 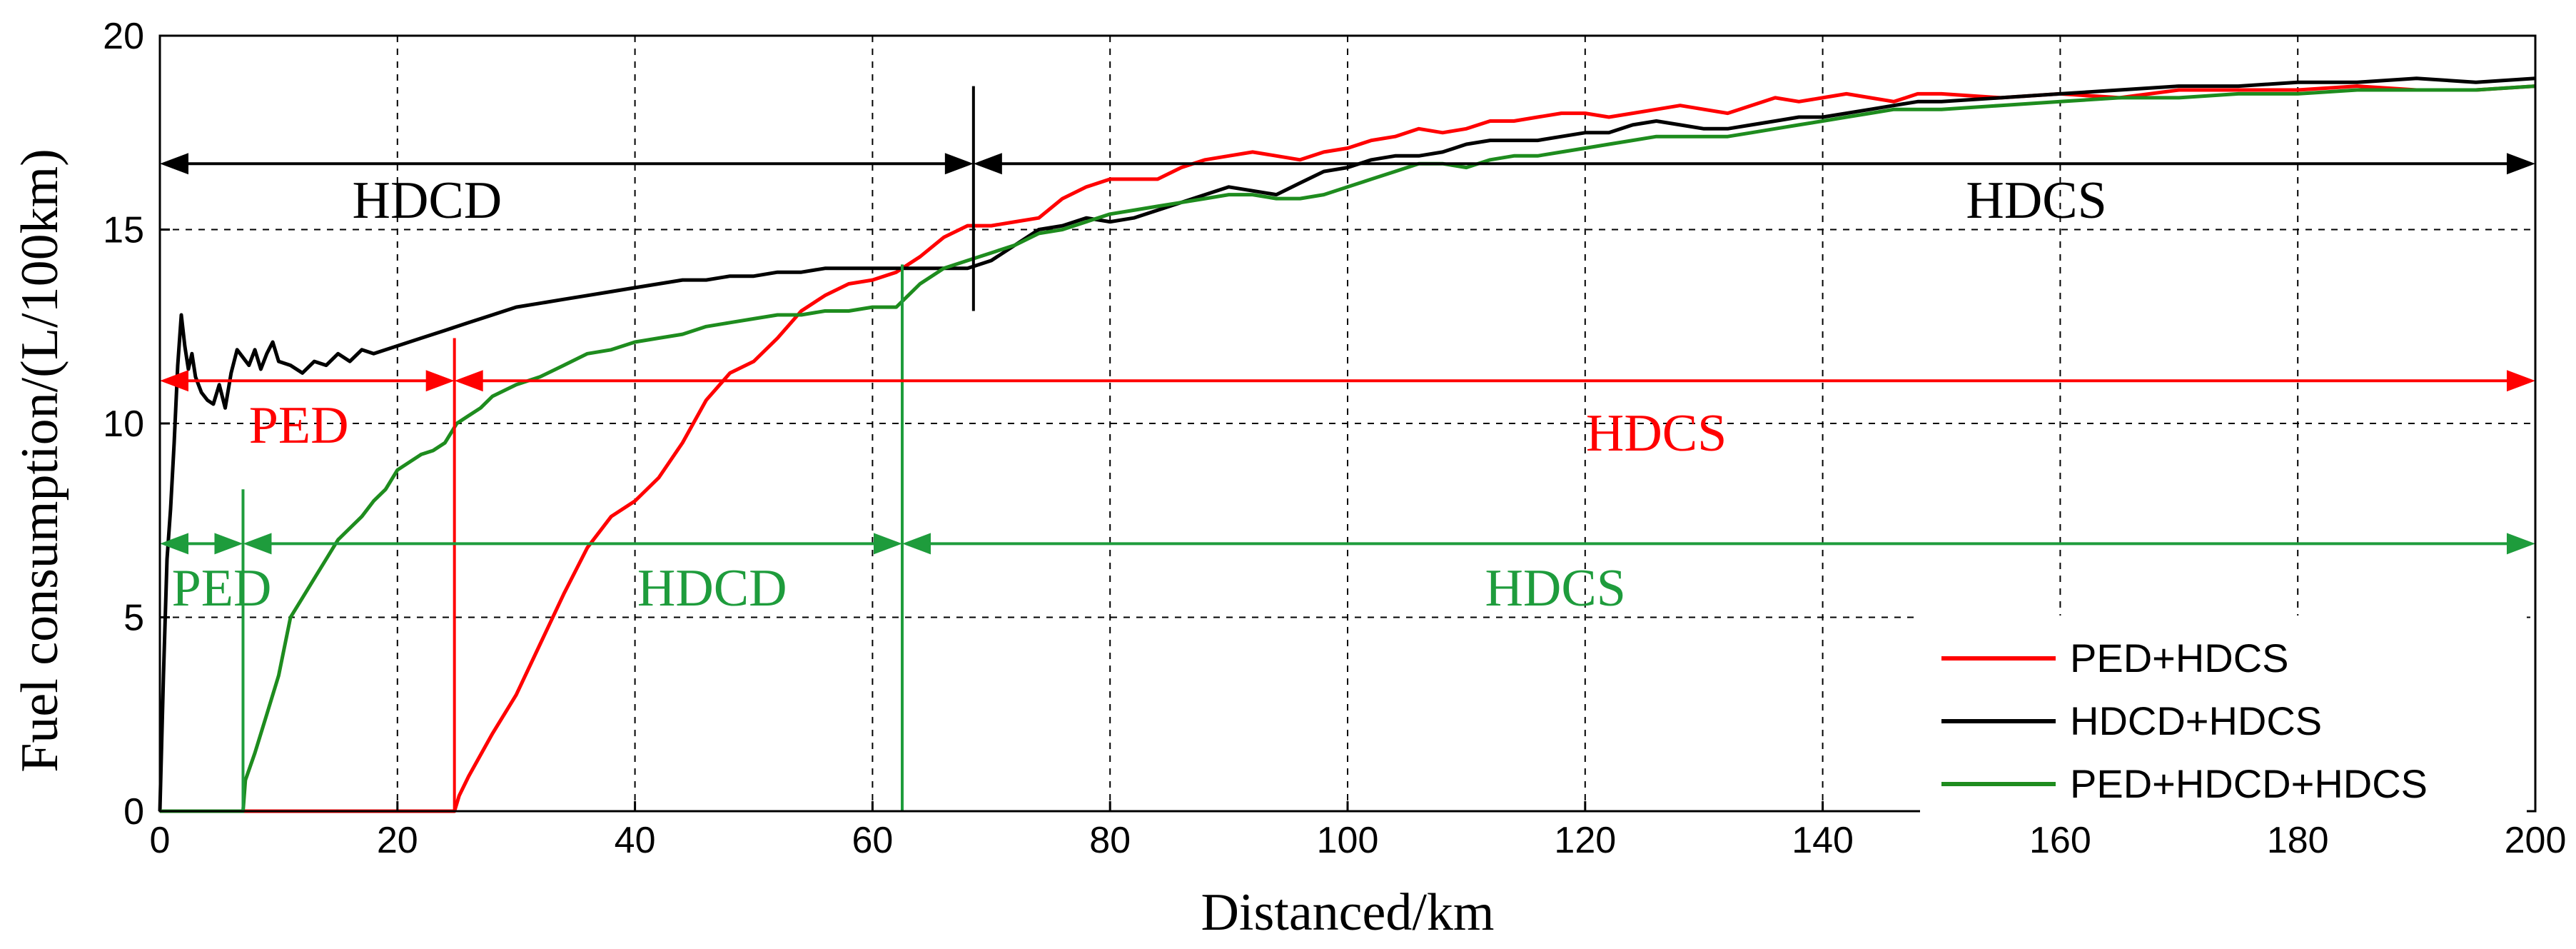 What do you see at coordinates (2249, 784) in the screenshot?
I see `legend-label-2: PED+HDCD+HDCS` at bounding box center [2249, 784].